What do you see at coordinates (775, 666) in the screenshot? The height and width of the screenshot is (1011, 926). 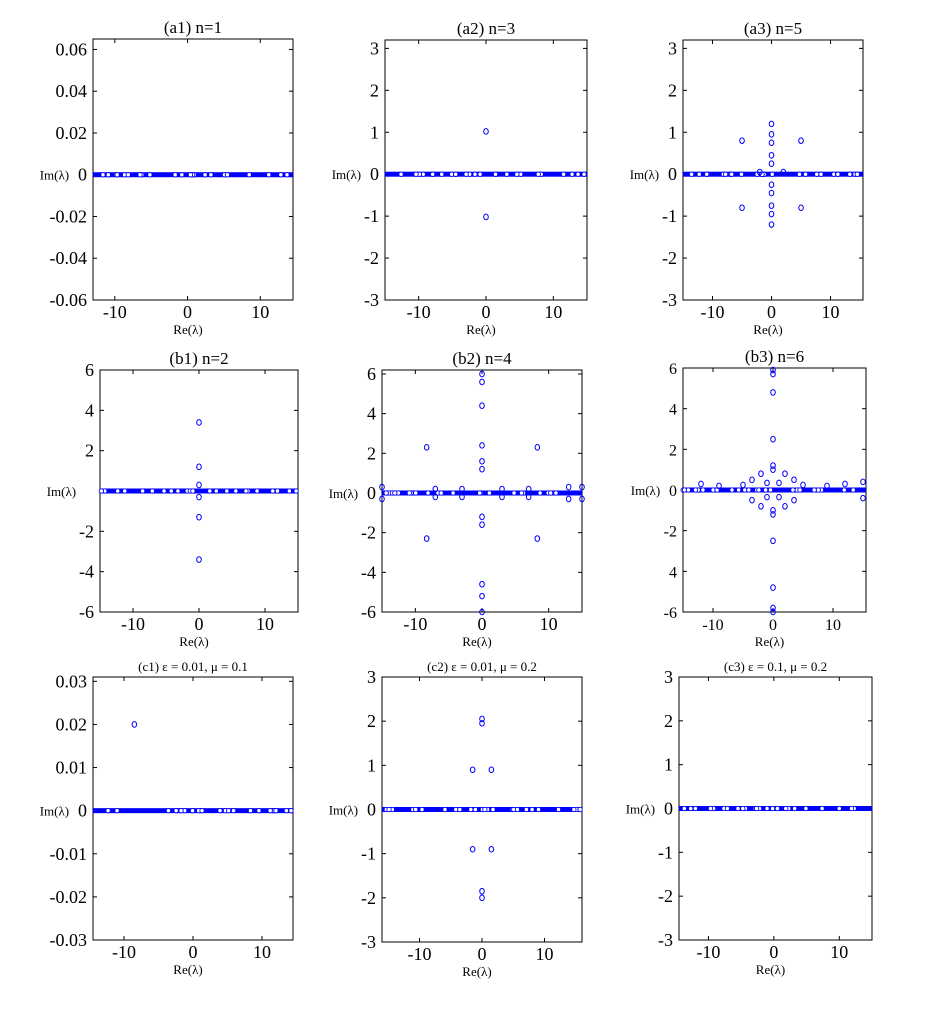 I see `panel-title: (c3) ε = 0.1, μ = 0.2` at bounding box center [775, 666].